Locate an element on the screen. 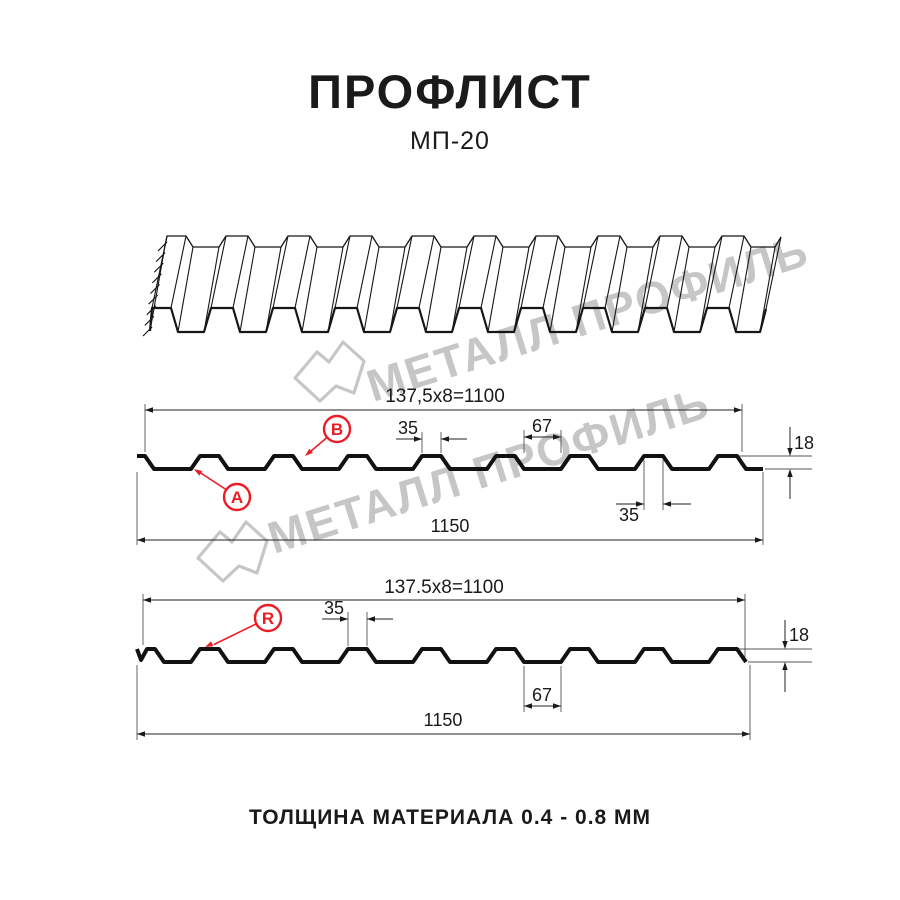 The height and width of the screenshot is (900, 900). page-title: ПРОФЛИСТ is located at coordinates (450, 91).